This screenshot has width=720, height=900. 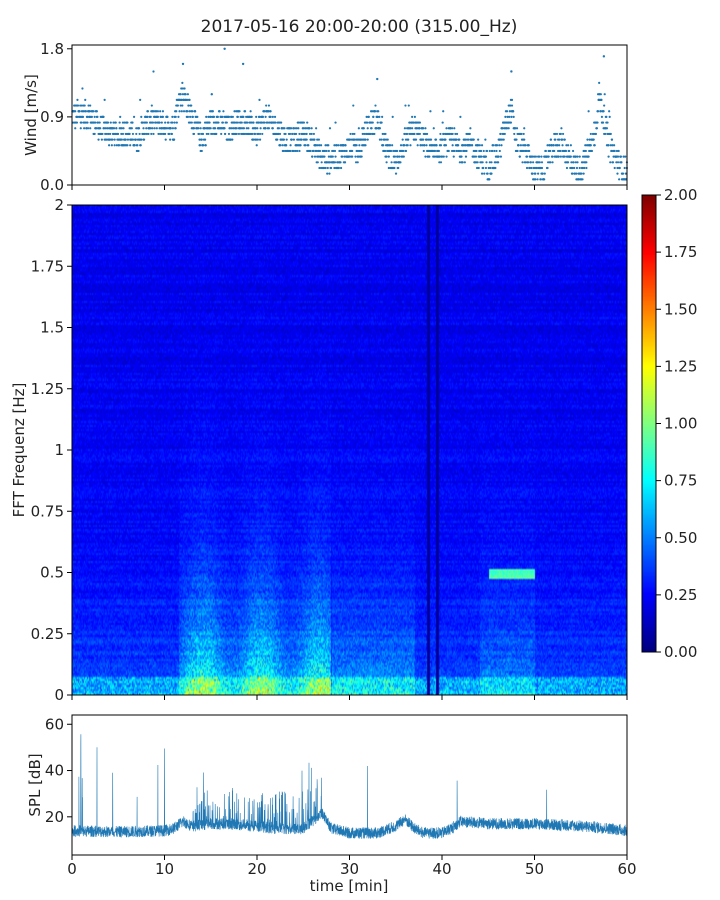 What do you see at coordinates (626, 869) in the screenshot?
I see `spl-x-tick-label: 60` at bounding box center [626, 869].